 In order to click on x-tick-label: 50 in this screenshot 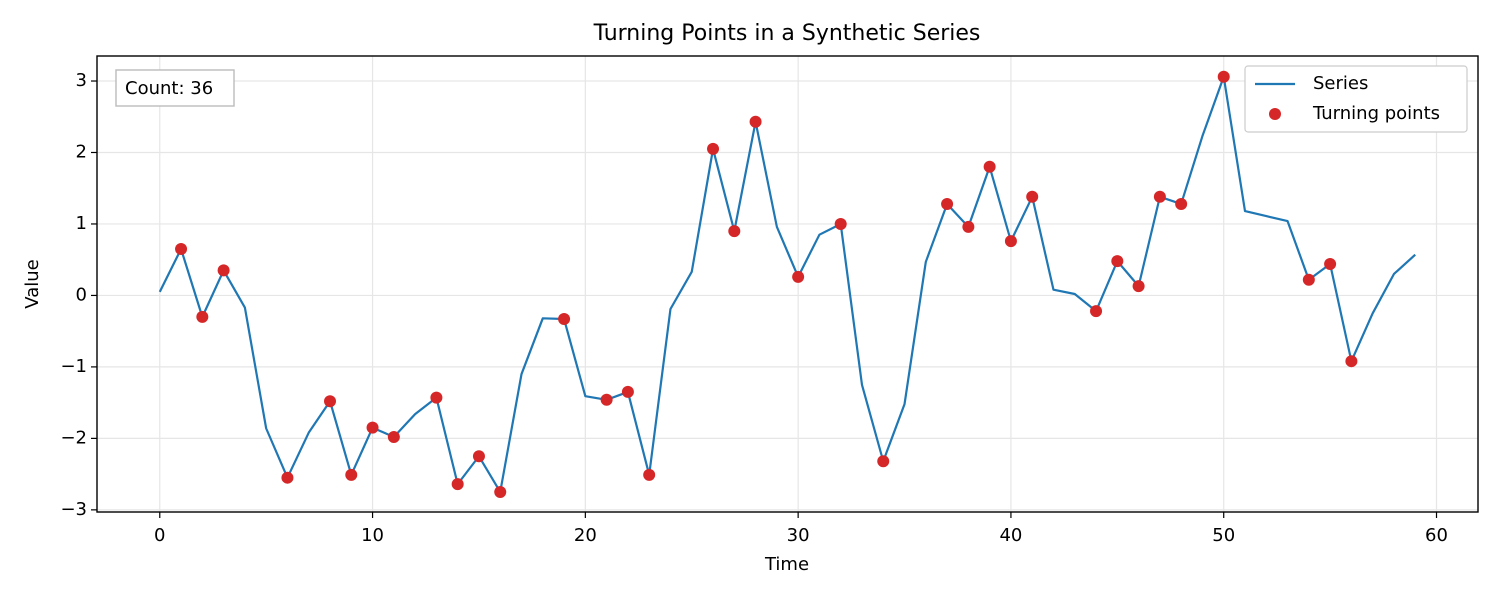, I will do `click(1223, 535)`.